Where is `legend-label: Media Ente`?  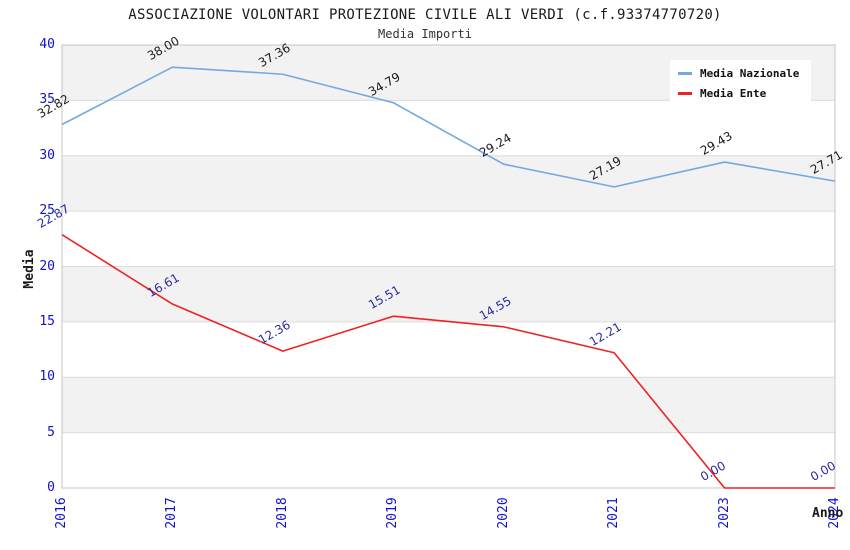
legend-label: Media Ente is located at coordinates (733, 93).